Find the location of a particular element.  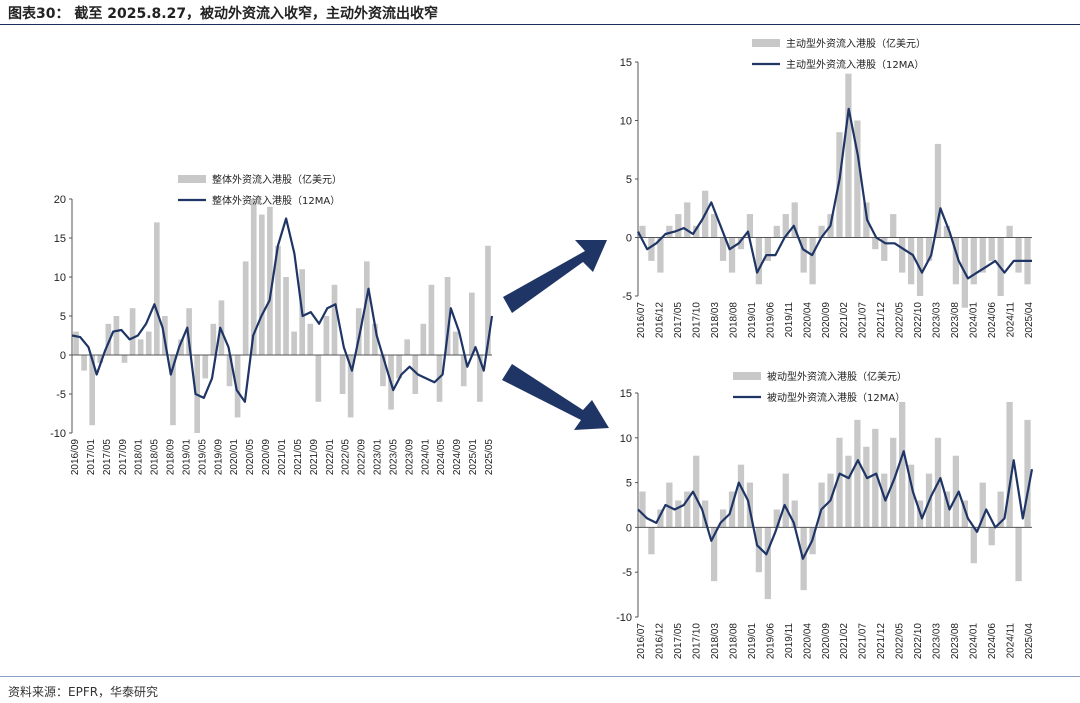

y-tick-label: 5 is located at coordinates (63, 317).